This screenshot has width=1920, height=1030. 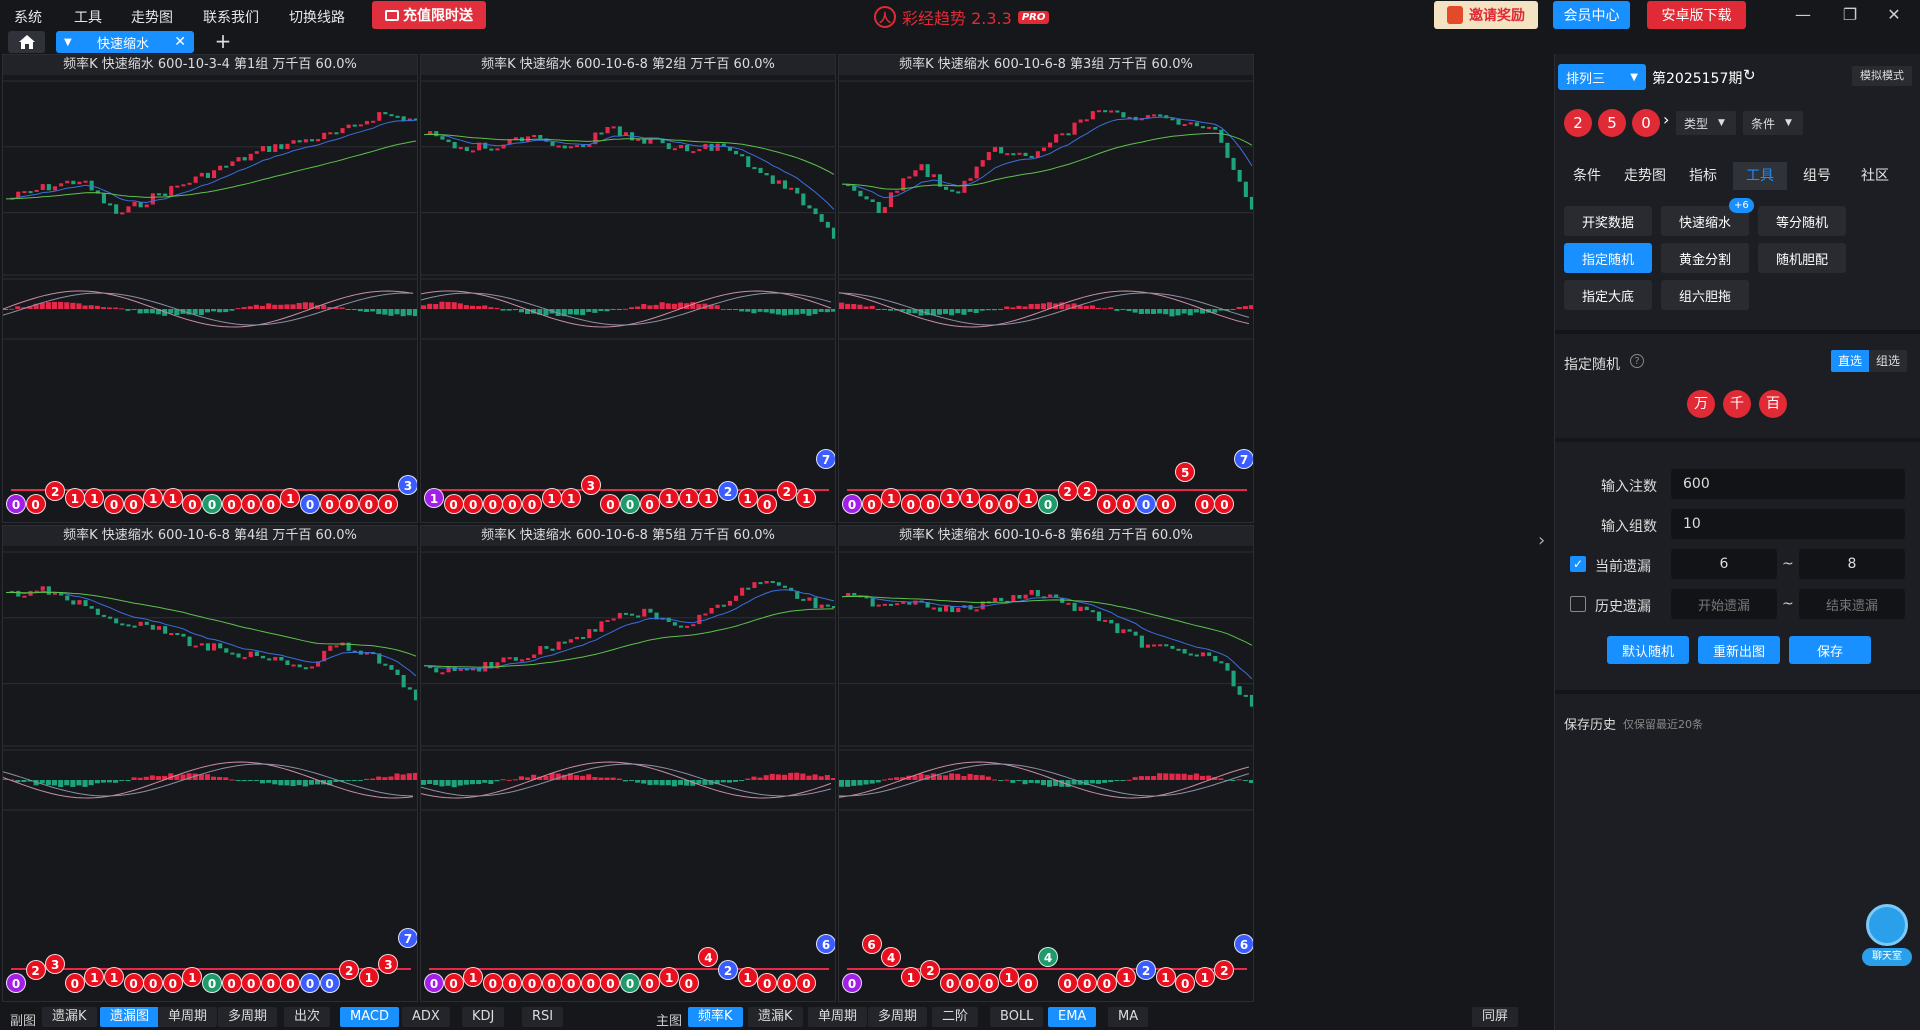 What do you see at coordinates (1875, 176) in the screenshot?
I see `tab-community: 社区` at bounding box center [1875, 176].